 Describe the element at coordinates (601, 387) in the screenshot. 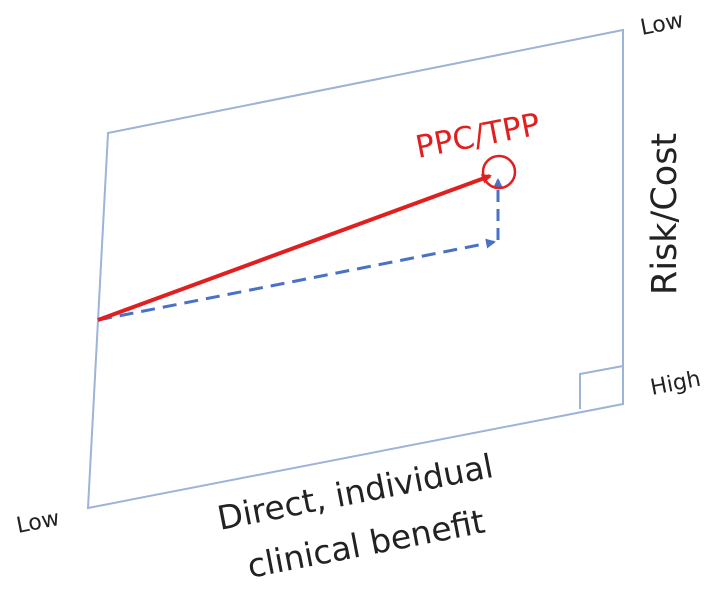

I see `corner-marker` at that location.